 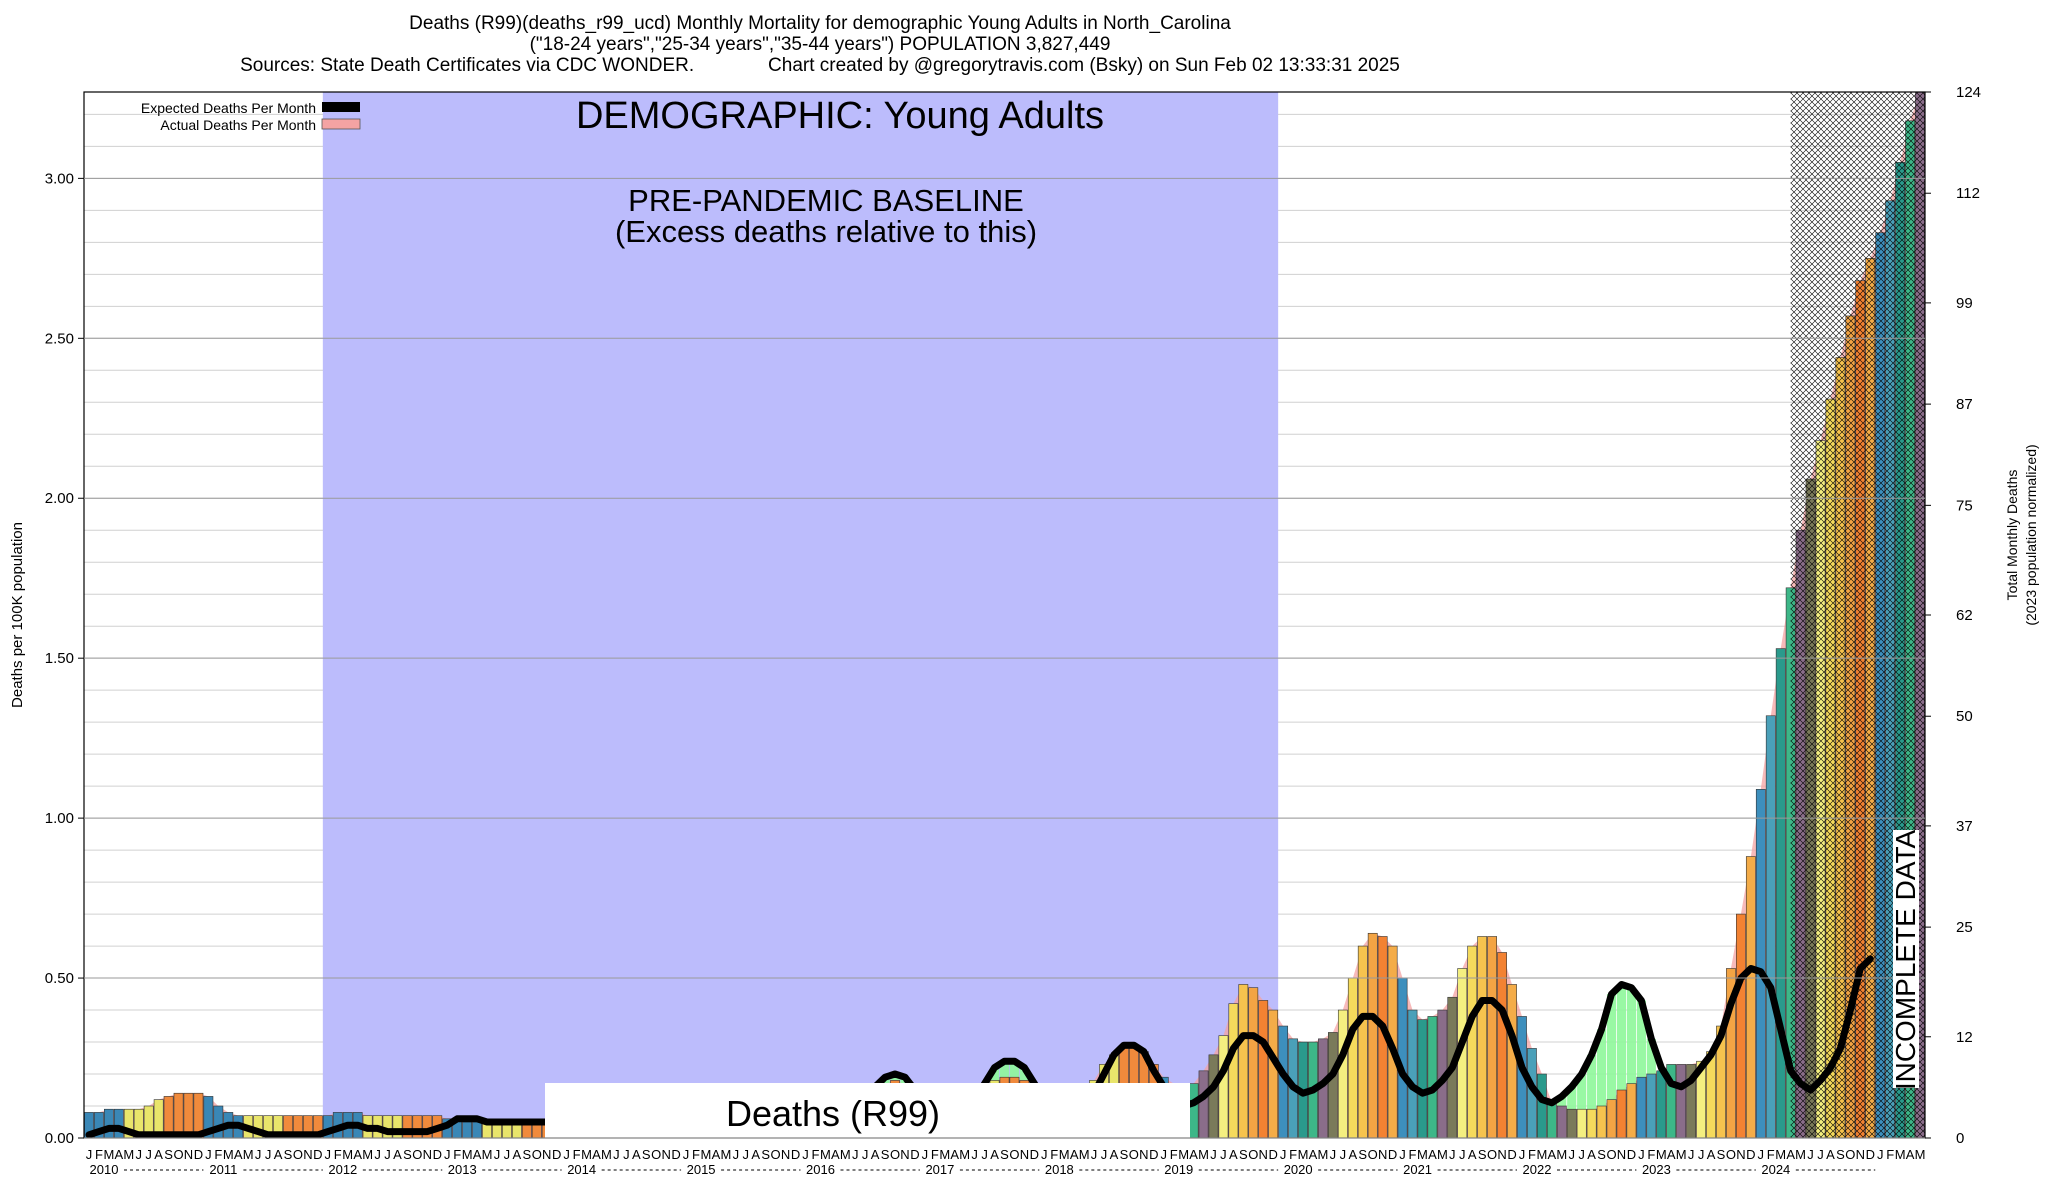 I want to click on cause-label: Deaths (R99), so click(x=833, y=1113).